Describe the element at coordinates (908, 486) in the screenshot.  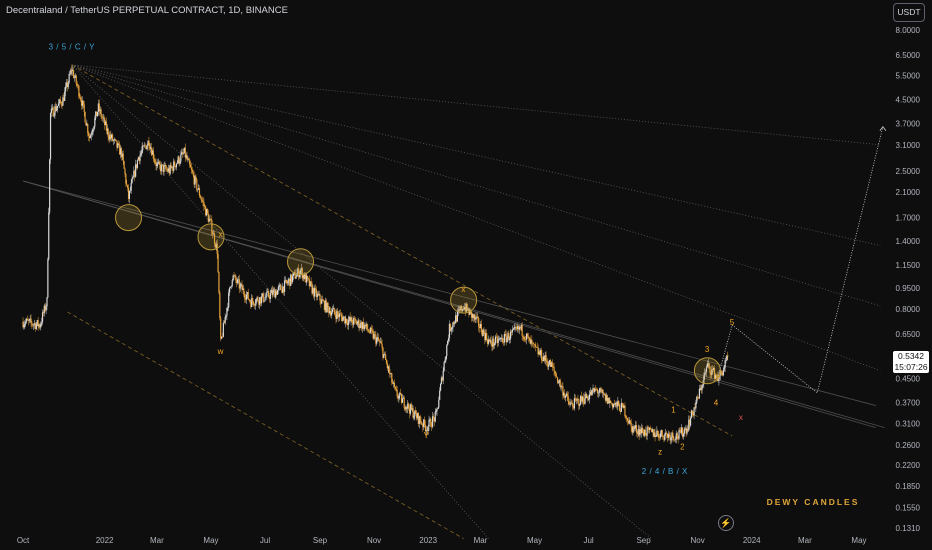
I see `y-tick-label: 0.1850` at that location.